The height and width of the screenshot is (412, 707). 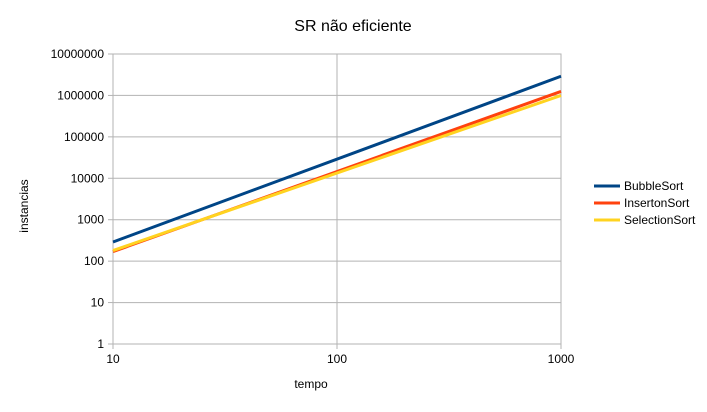 What do you see at coordinates (311, 384) in the screenshot?
I see `x-axis-title: tempo` at bounding box center [311, 384].